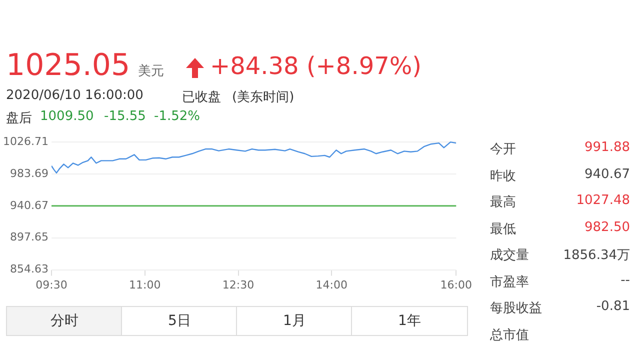 The image size is (640, 345). What do you see at coordinates (607, 174) in the screenshot?
I see `text: 940.67` at bounding box center [607, 174].